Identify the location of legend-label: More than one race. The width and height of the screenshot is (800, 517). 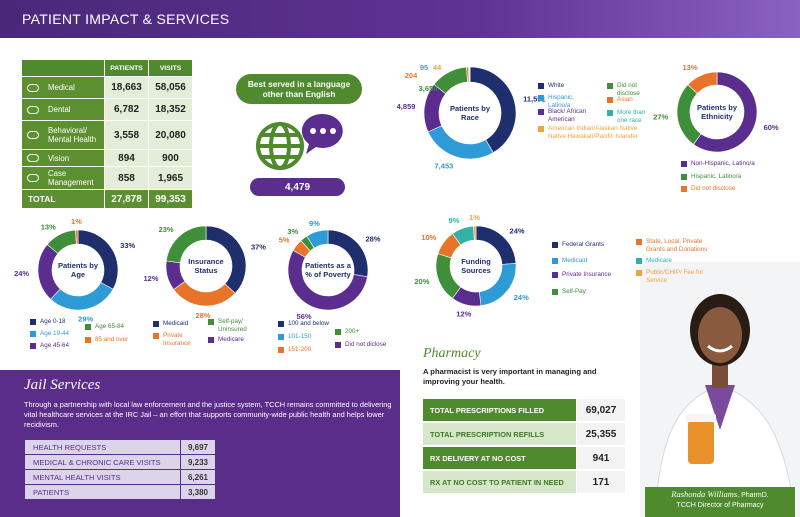
(631, 116).